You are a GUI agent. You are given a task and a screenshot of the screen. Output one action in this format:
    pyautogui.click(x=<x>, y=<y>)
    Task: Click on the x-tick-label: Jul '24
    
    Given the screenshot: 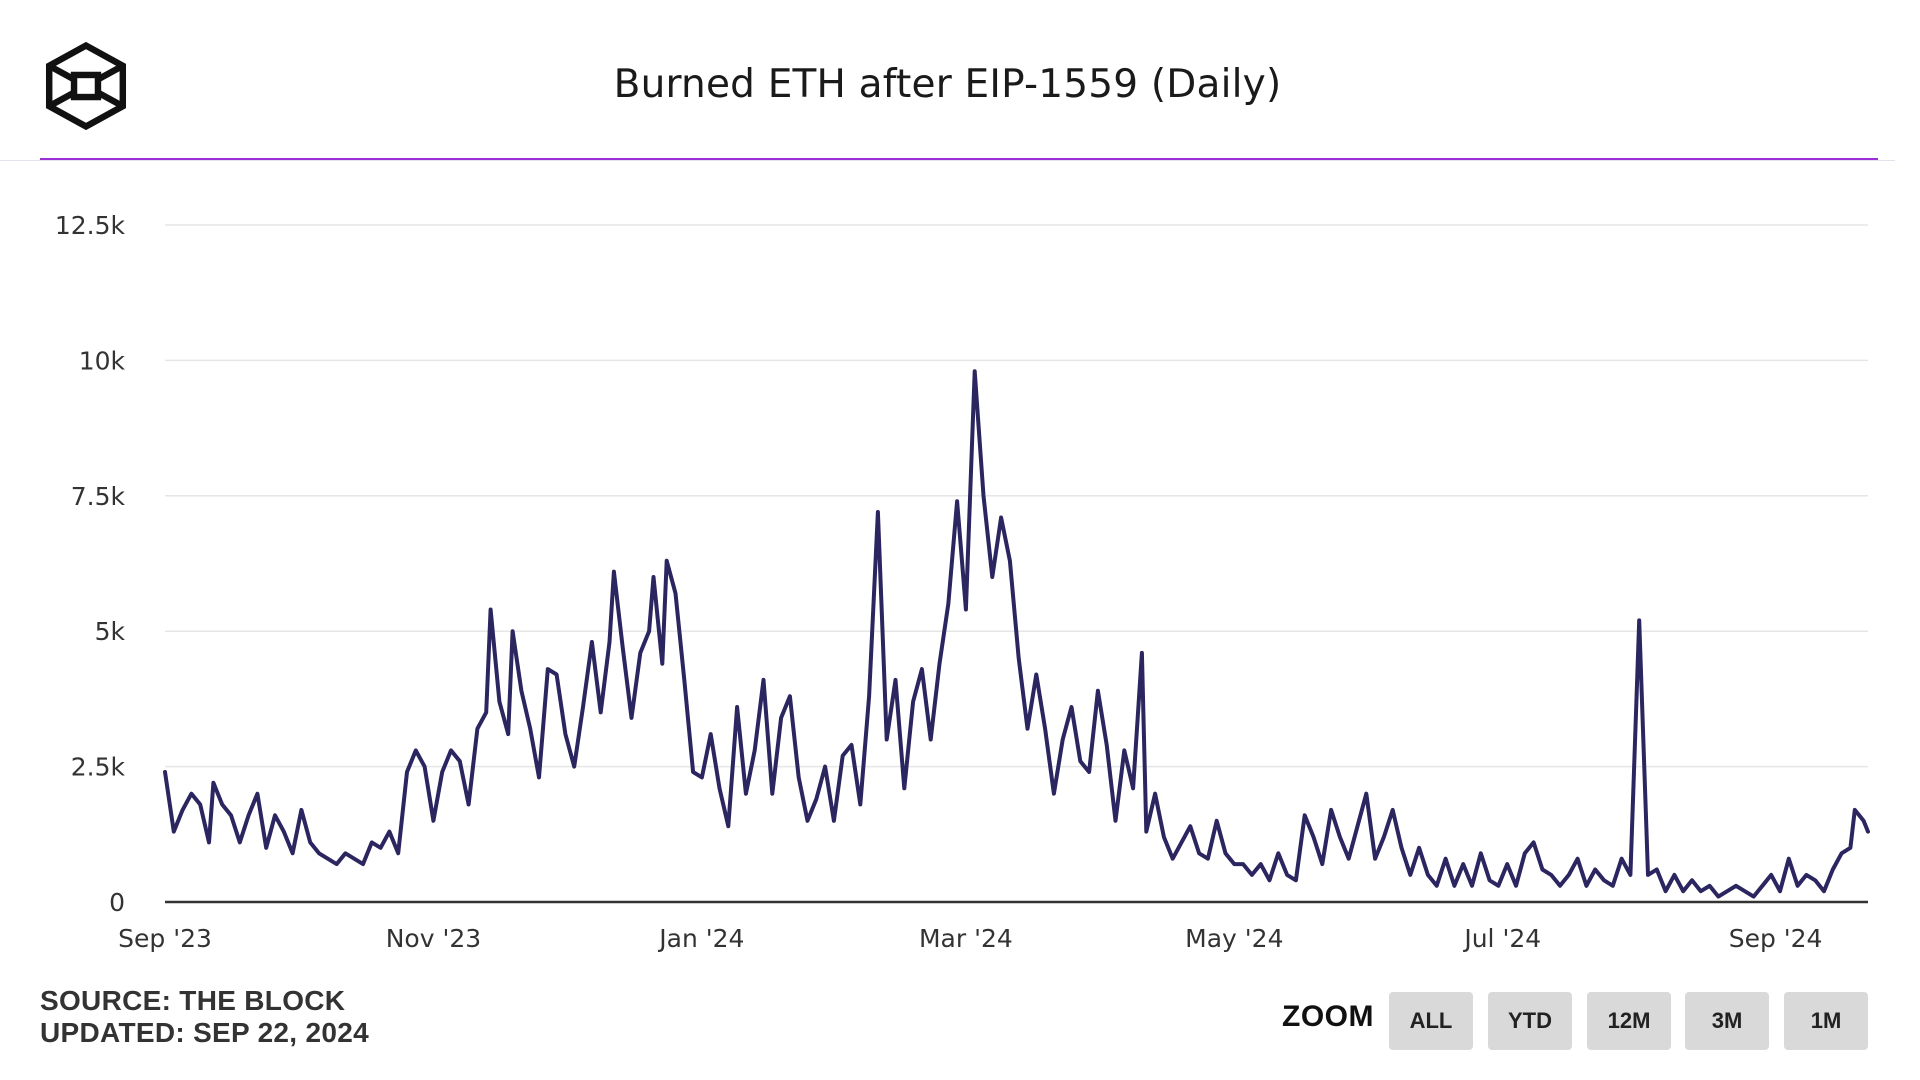 What is the action you would take?
    pyautogui.click(x=1501, y=938)
    